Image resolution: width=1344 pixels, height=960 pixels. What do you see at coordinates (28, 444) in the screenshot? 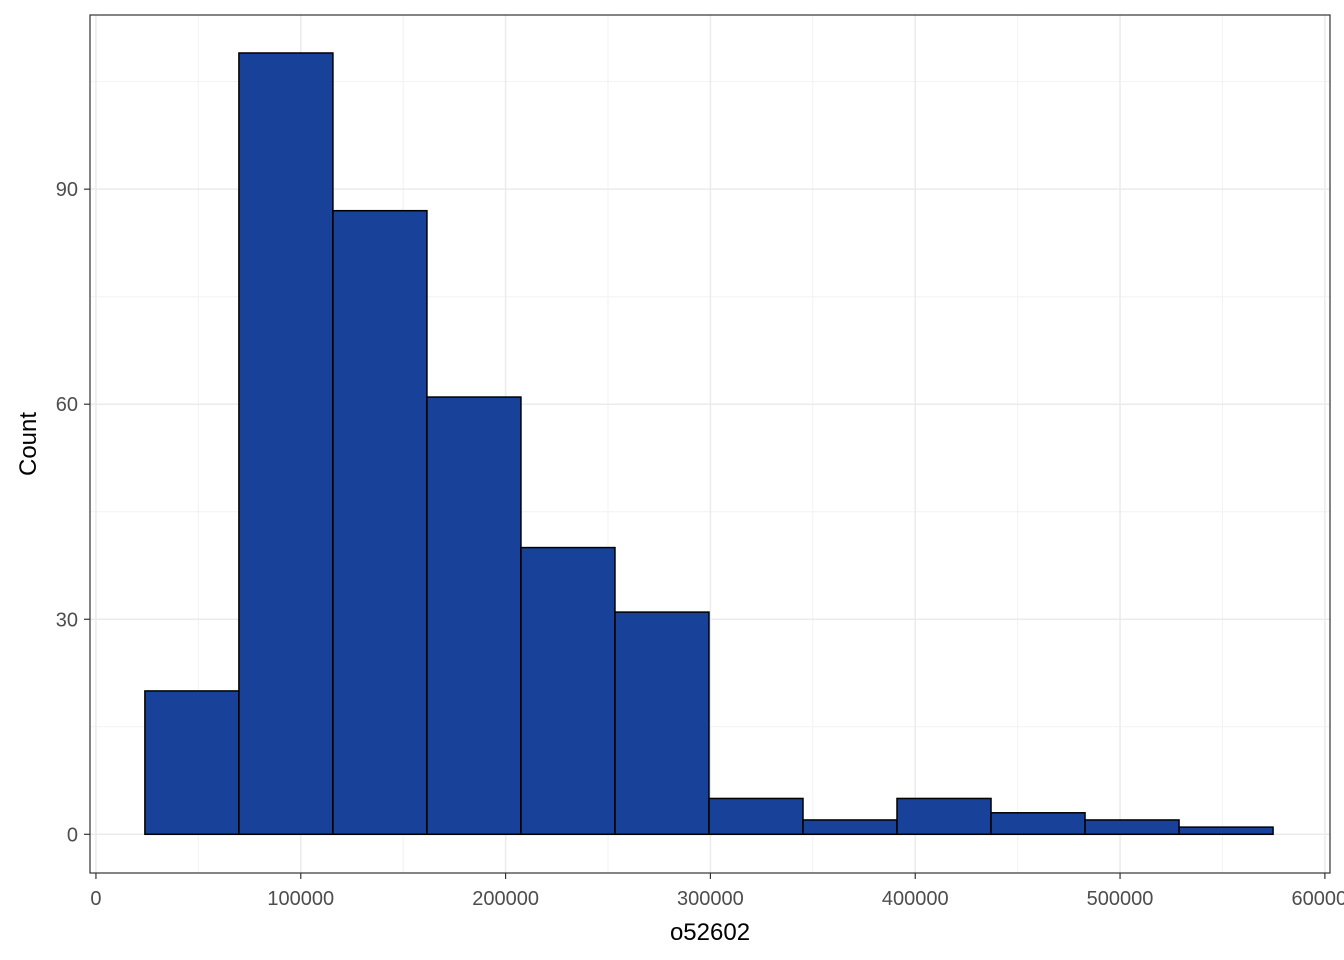
I see `y-axis-title: Count` at bounding box center [28, 444].